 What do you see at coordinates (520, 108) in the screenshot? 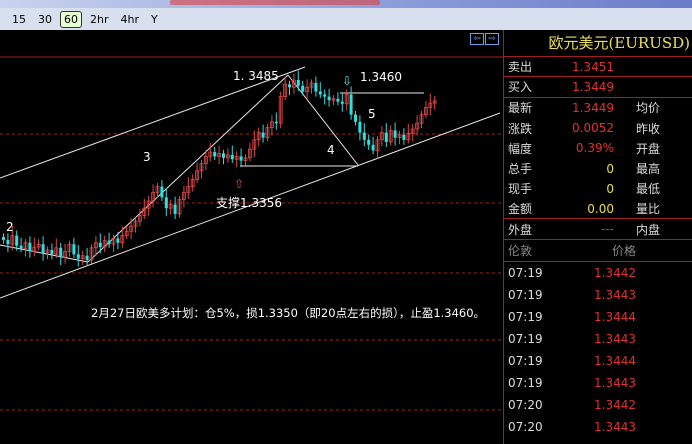
I see `quote-label: 最新` at bounding box center [520, 108].